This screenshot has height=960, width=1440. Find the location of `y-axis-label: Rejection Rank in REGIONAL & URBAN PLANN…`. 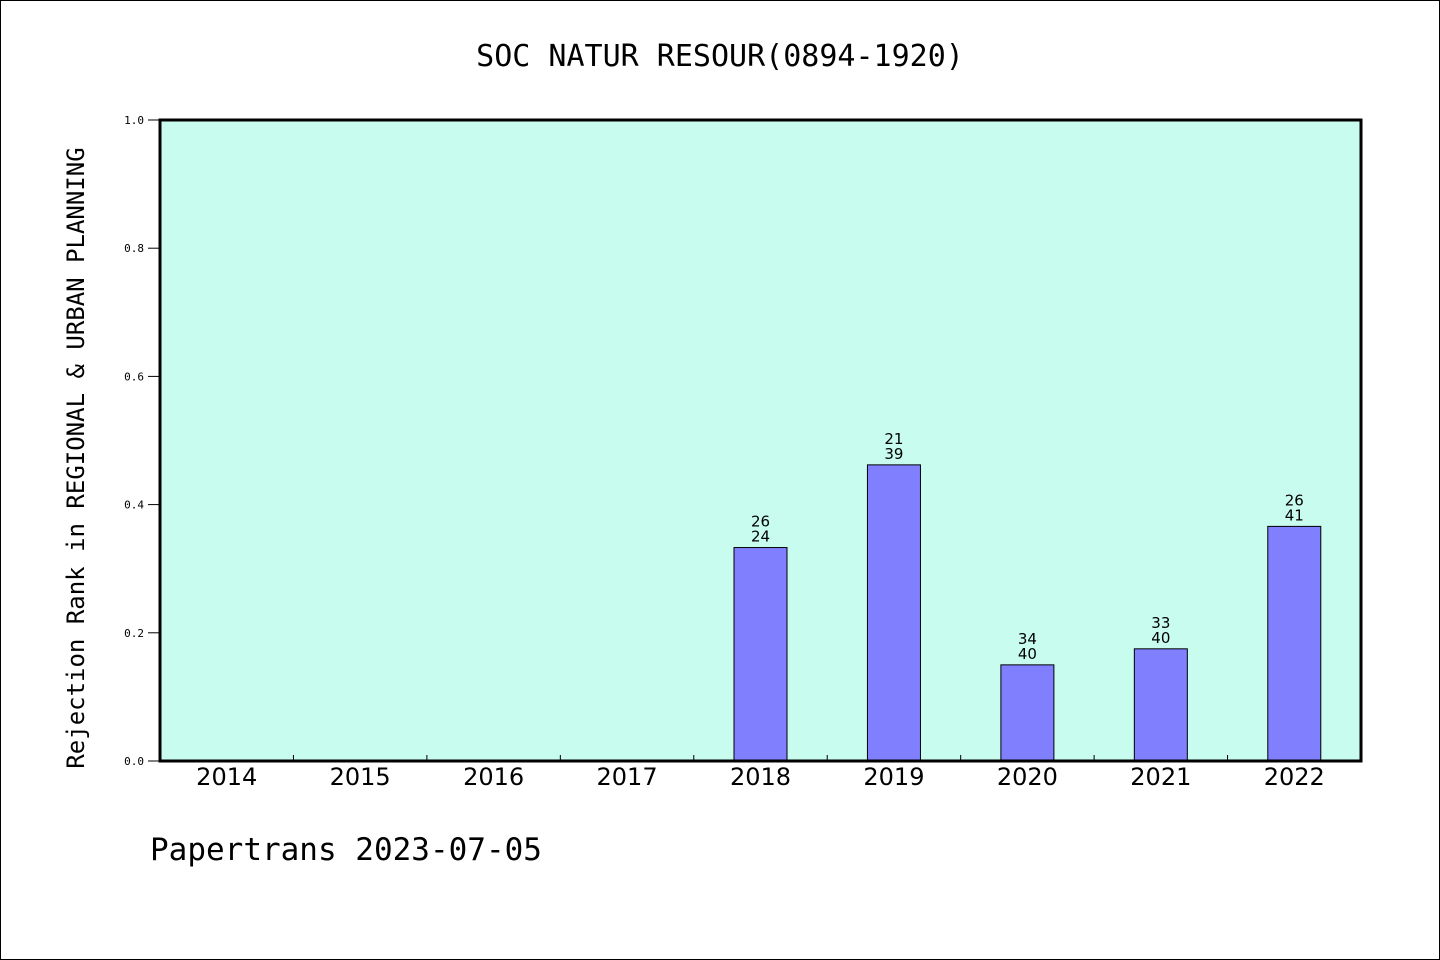

y-axis-label: Rejection Rank in REGIONAL & URBAN PLANN… is located at coordinates (76, 457).